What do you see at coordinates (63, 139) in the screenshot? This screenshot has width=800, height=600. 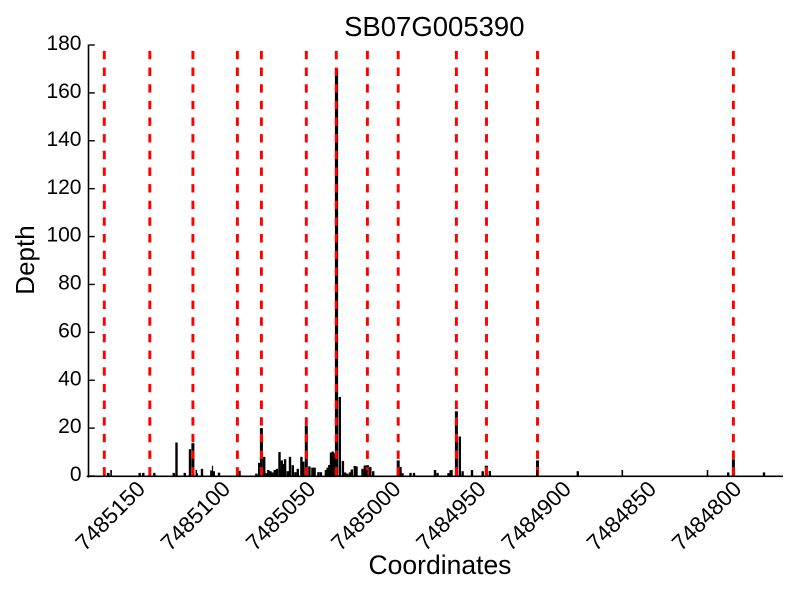 I see `svg-text: 140` at bounding box center [63, 139].